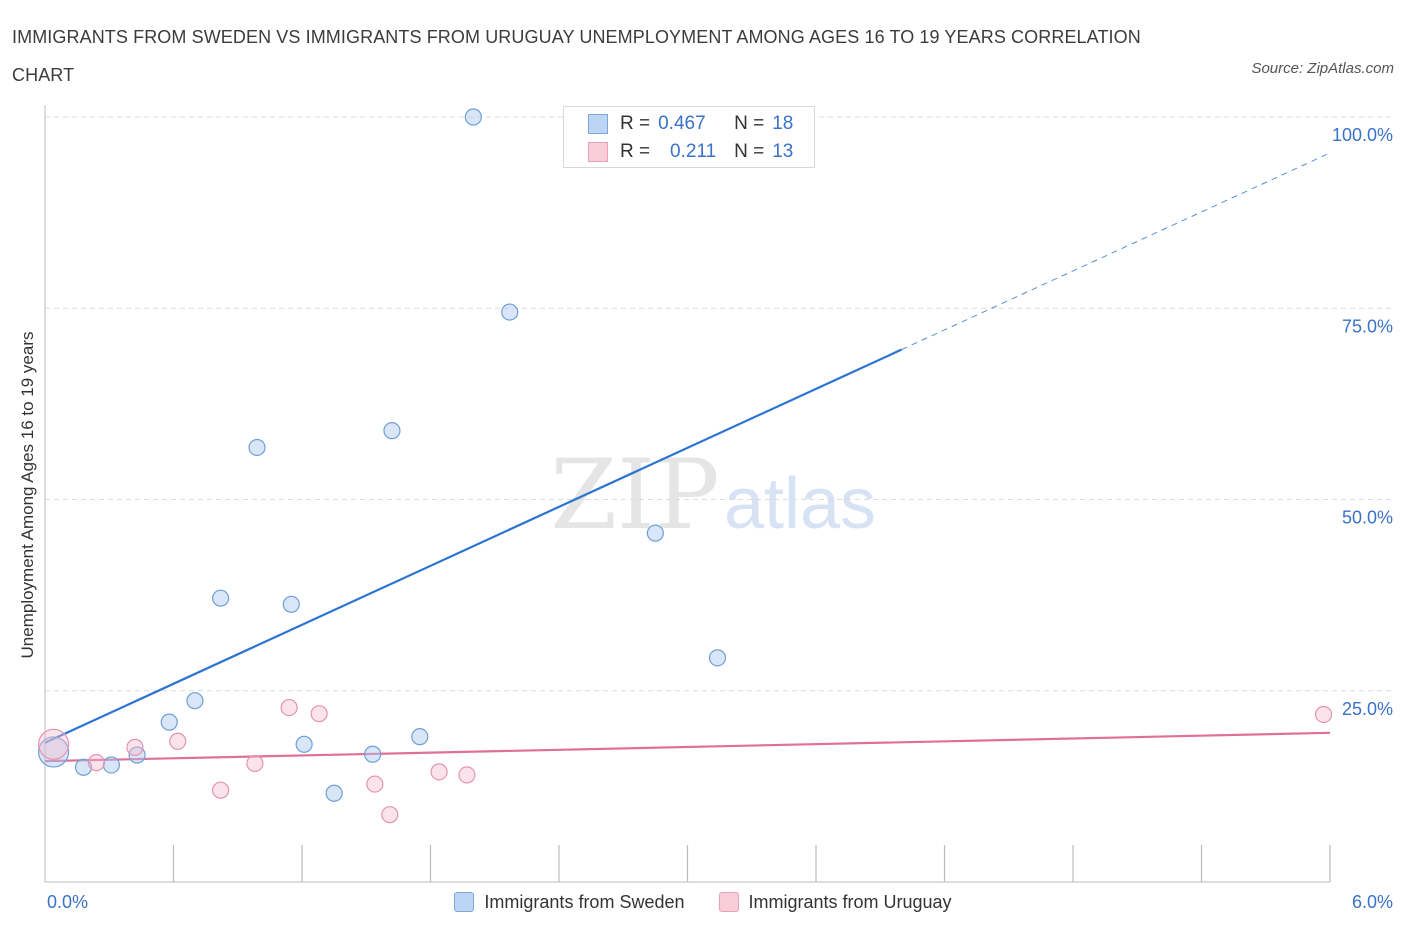 This screenshot has width=1406, height=930. I want to click on uruguay-swatch, so click(598, 152).